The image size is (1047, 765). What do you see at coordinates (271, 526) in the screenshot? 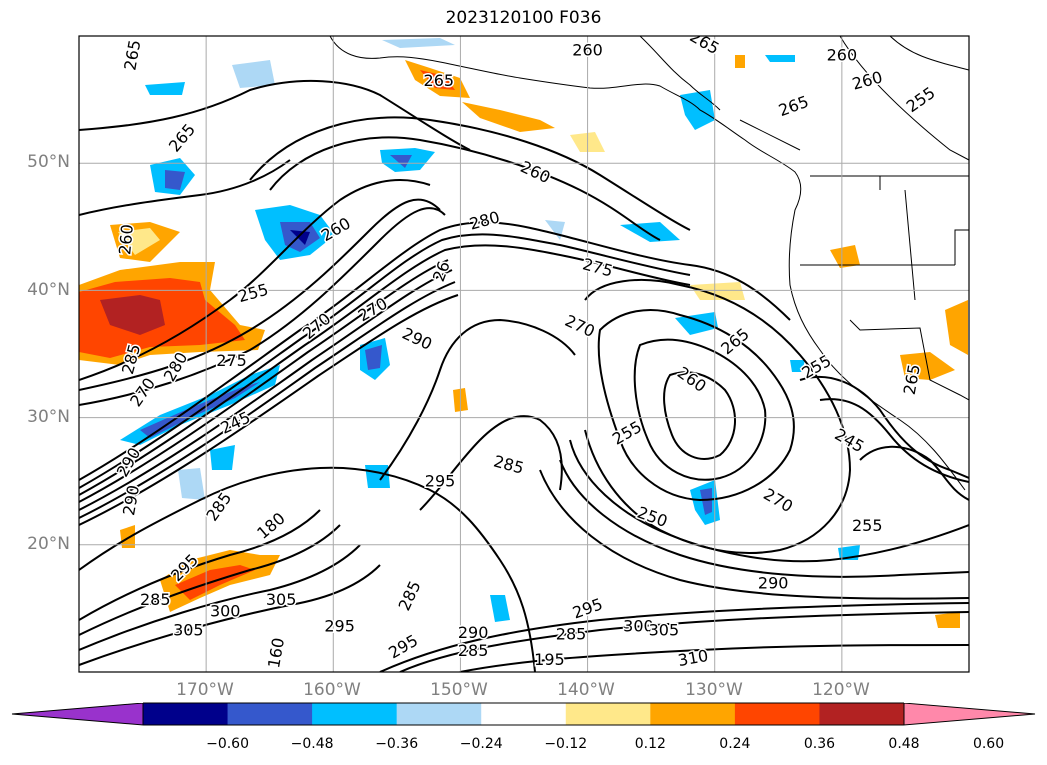
I see `contour-label: 180` at bounding box center [271, 526].